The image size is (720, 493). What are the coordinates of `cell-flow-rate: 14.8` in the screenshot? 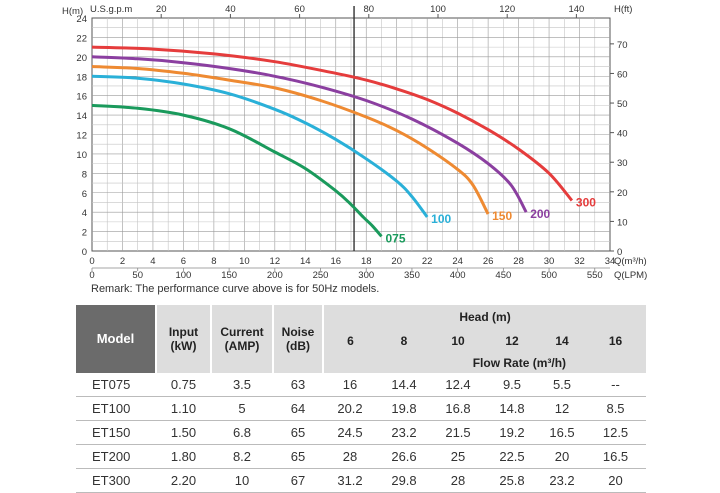 It's located at (512, 408).